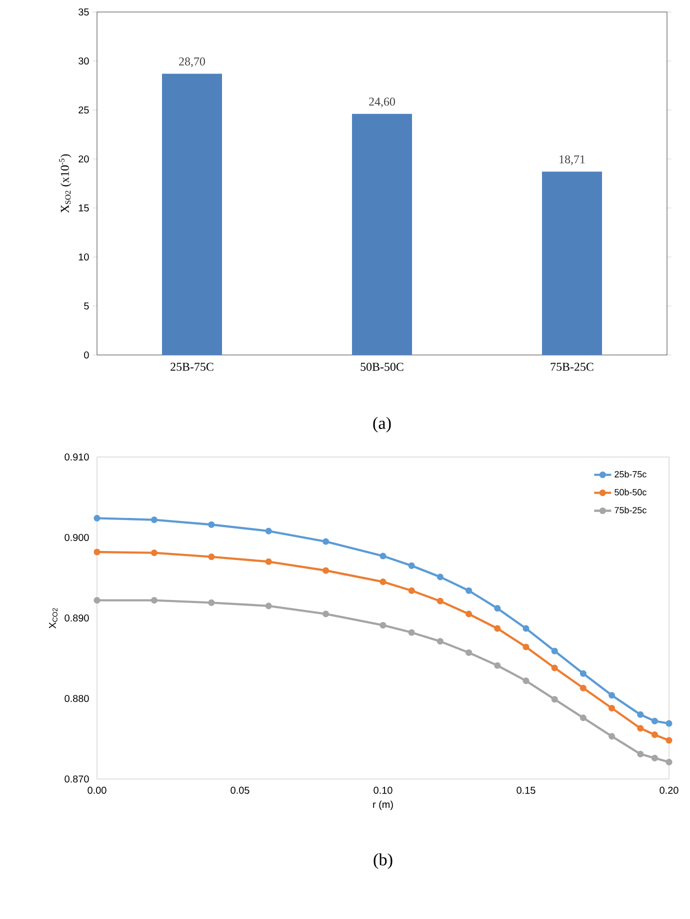 This screenshot has width=690, height=919. Describe the element at coordinates (97, 790) in the screenshot. I see `x-tick-label: 0.00` at that location.